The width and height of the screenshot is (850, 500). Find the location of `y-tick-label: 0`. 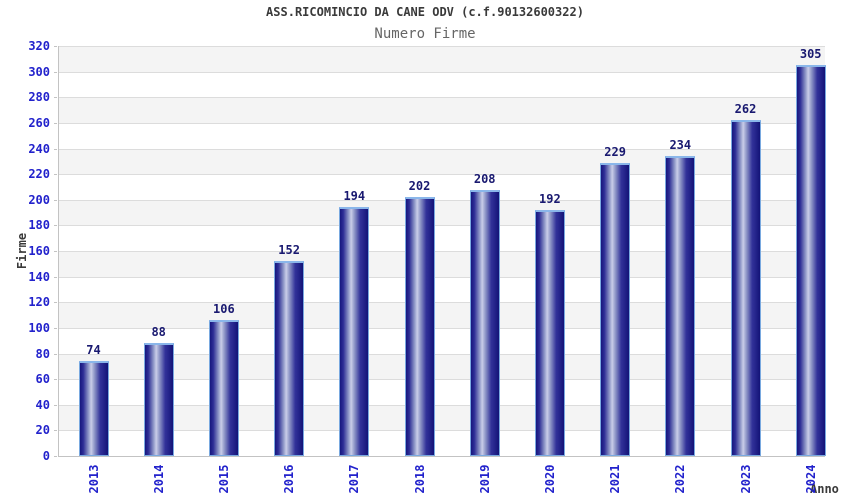

y-tick-label: 0 is located at coordinates (46, 456).